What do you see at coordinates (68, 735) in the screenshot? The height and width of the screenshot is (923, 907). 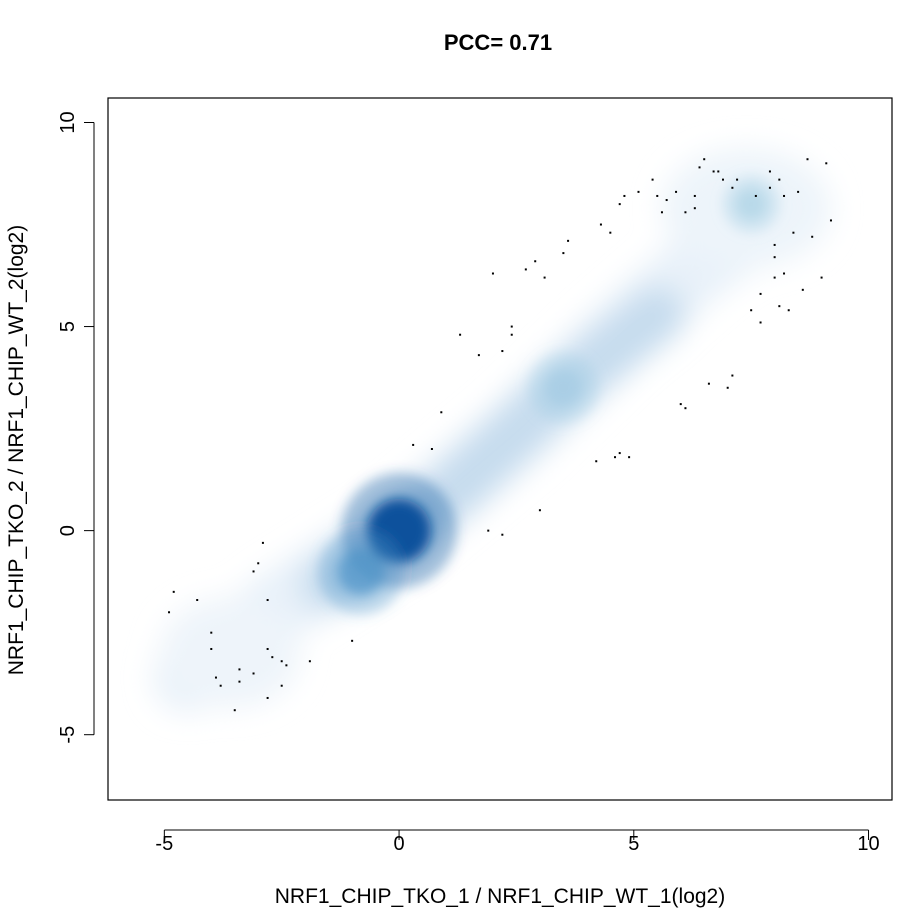 I see `y-tick-label: -5` at bounding box center [68, 735].